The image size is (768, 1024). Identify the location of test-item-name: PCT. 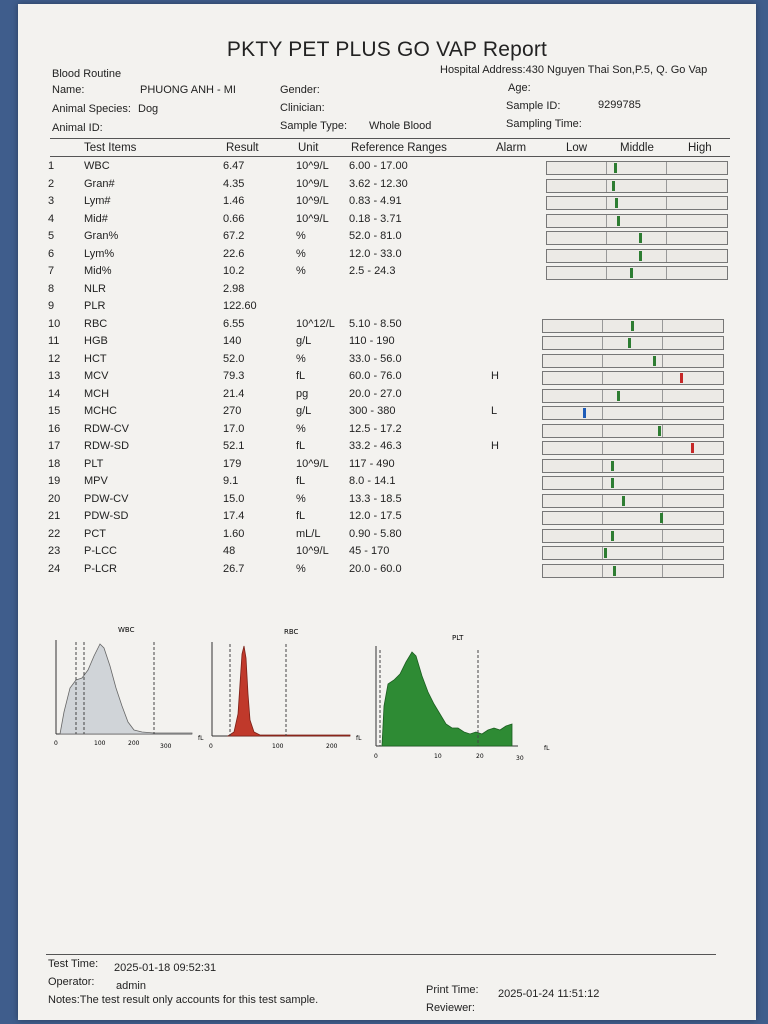
(95, 533).